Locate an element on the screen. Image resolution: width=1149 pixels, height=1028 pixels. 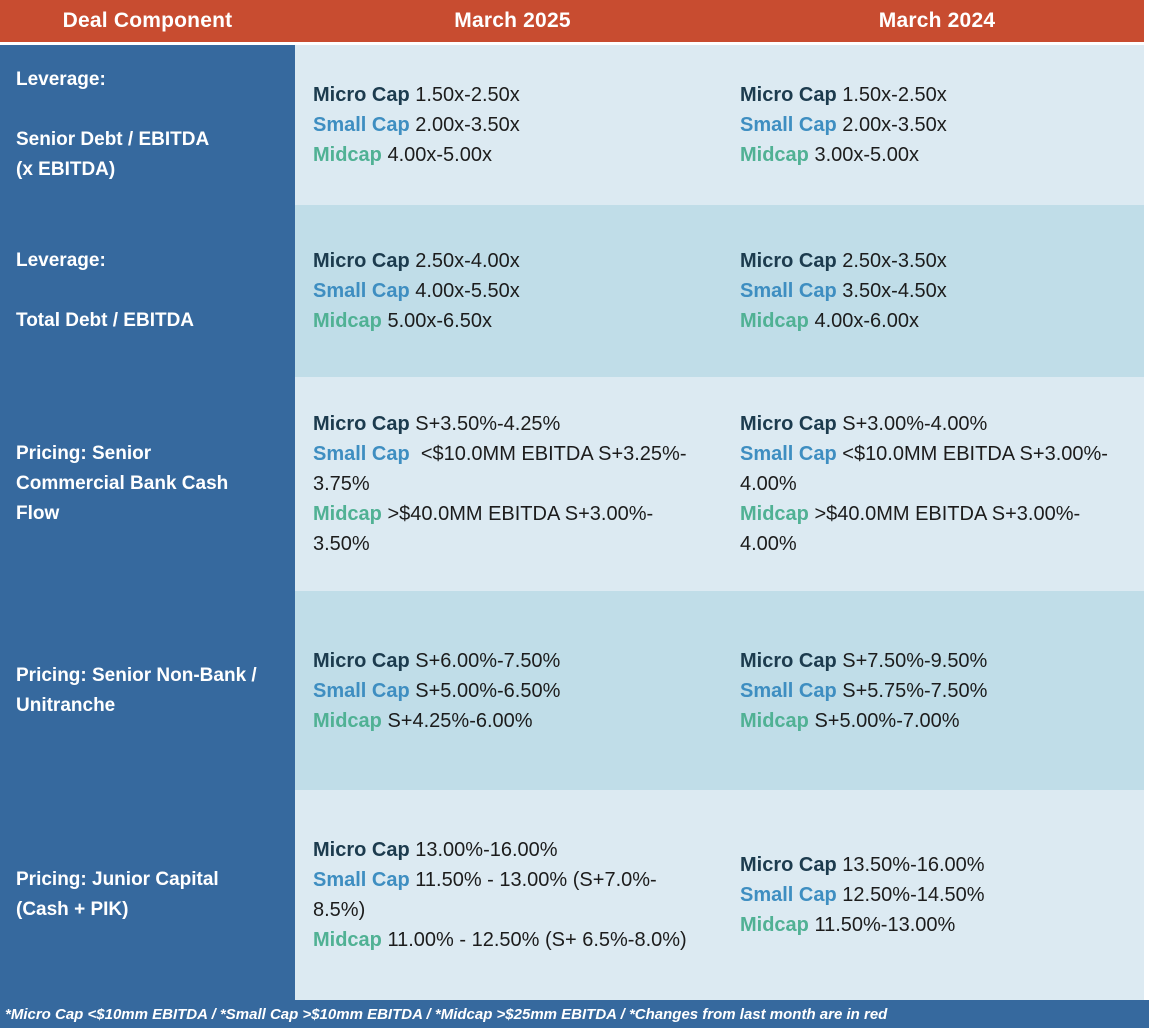
component-label-line: (x EBITDA) is located at coordinates (66, 169).